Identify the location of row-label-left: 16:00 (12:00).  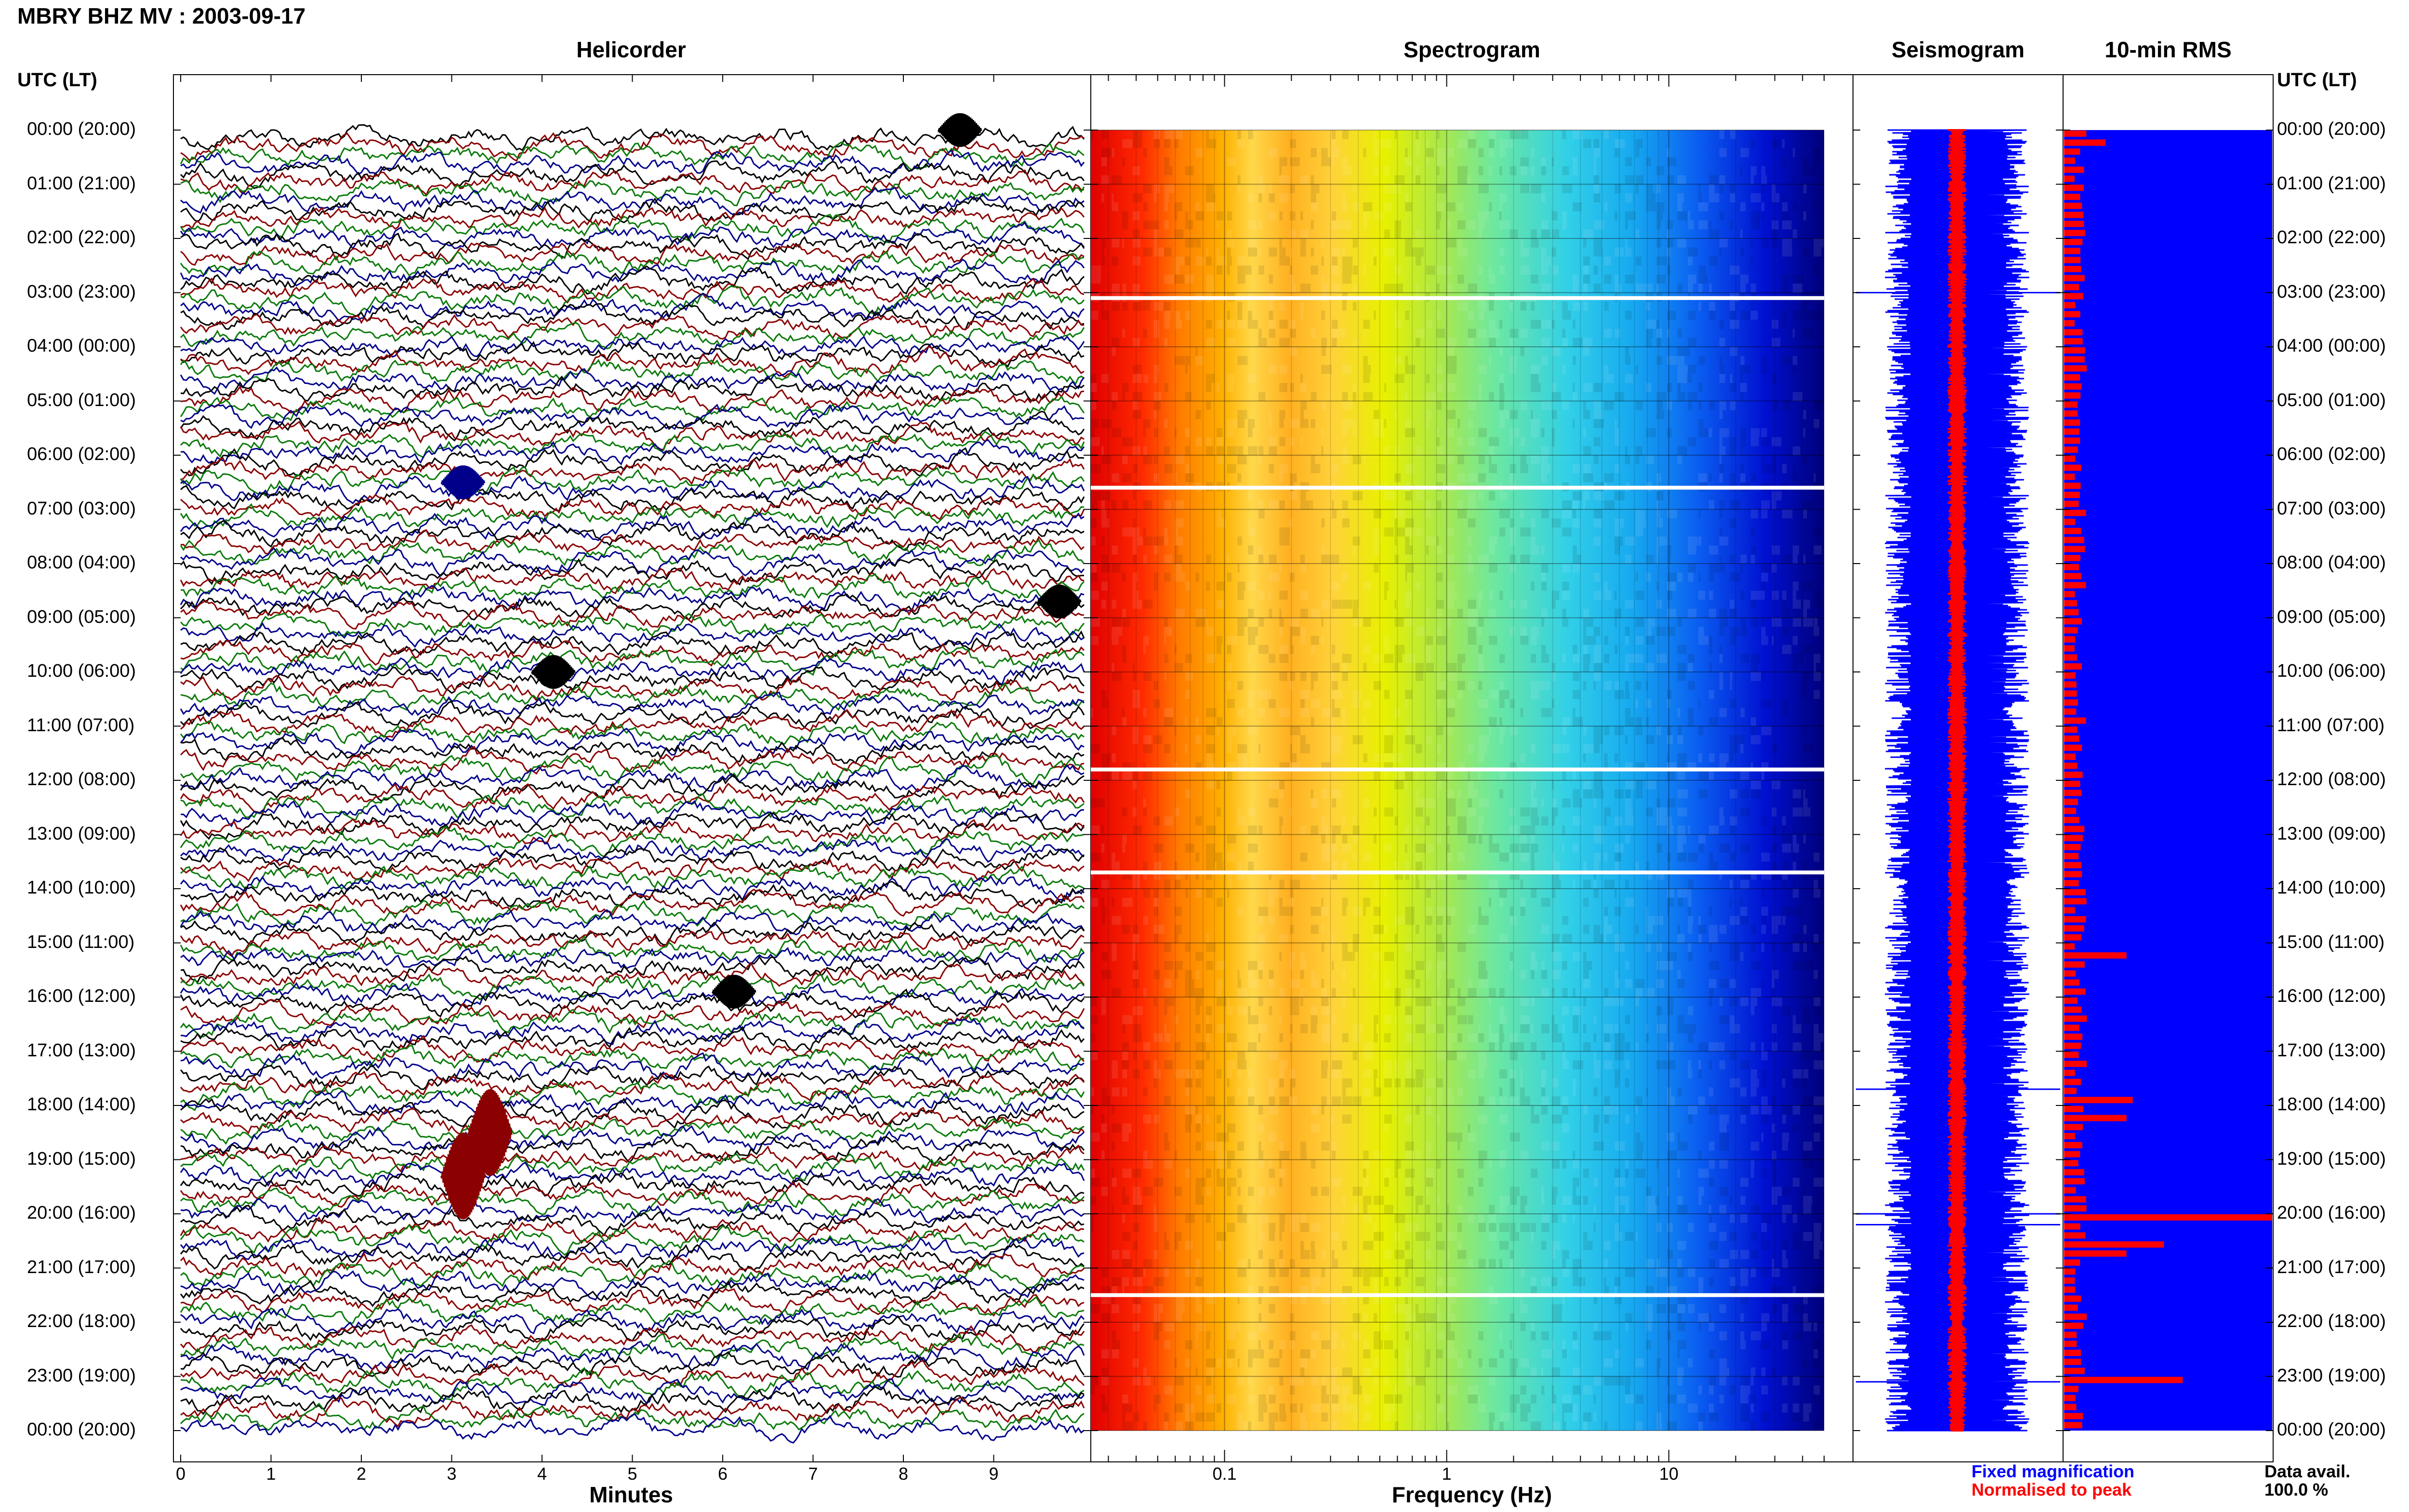
(81, 996).